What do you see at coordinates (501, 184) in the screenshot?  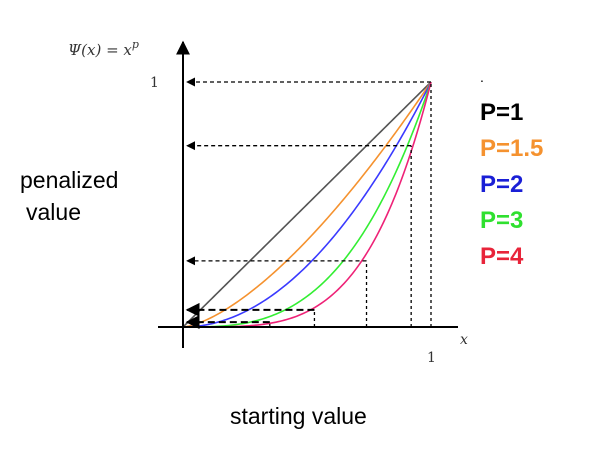 I see `legend-entry-p-2: P=2` at bounding box center [501, 184].